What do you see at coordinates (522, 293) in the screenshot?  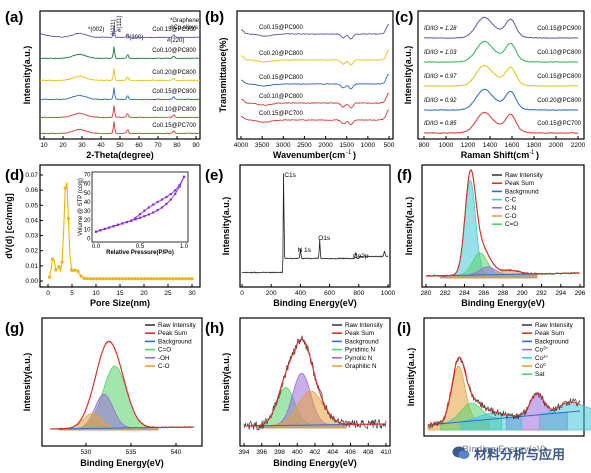 I see `c1s-x-tick-label: 290` at bounding box center [522, 293].